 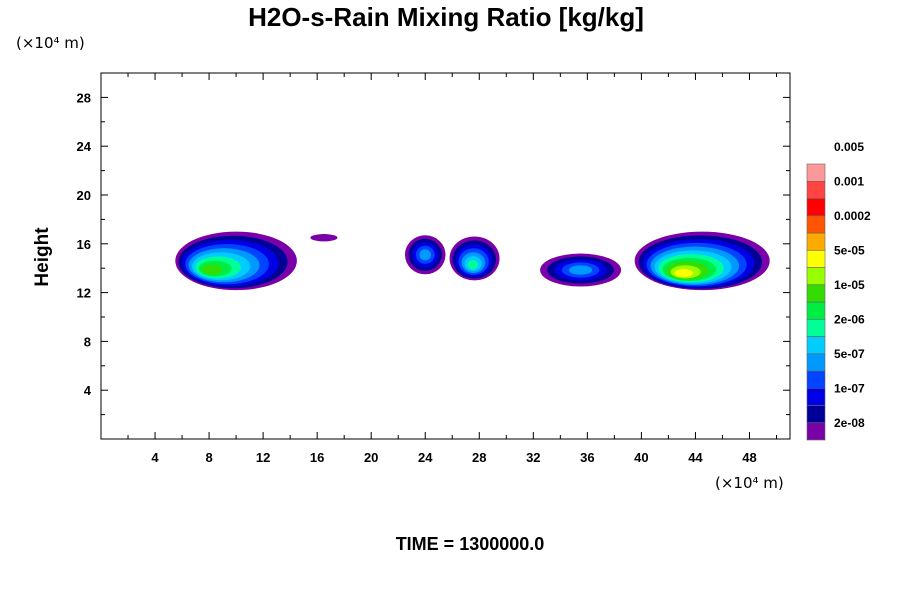 I want to click on x-tick-label: 44, so click(x=695, y=457).